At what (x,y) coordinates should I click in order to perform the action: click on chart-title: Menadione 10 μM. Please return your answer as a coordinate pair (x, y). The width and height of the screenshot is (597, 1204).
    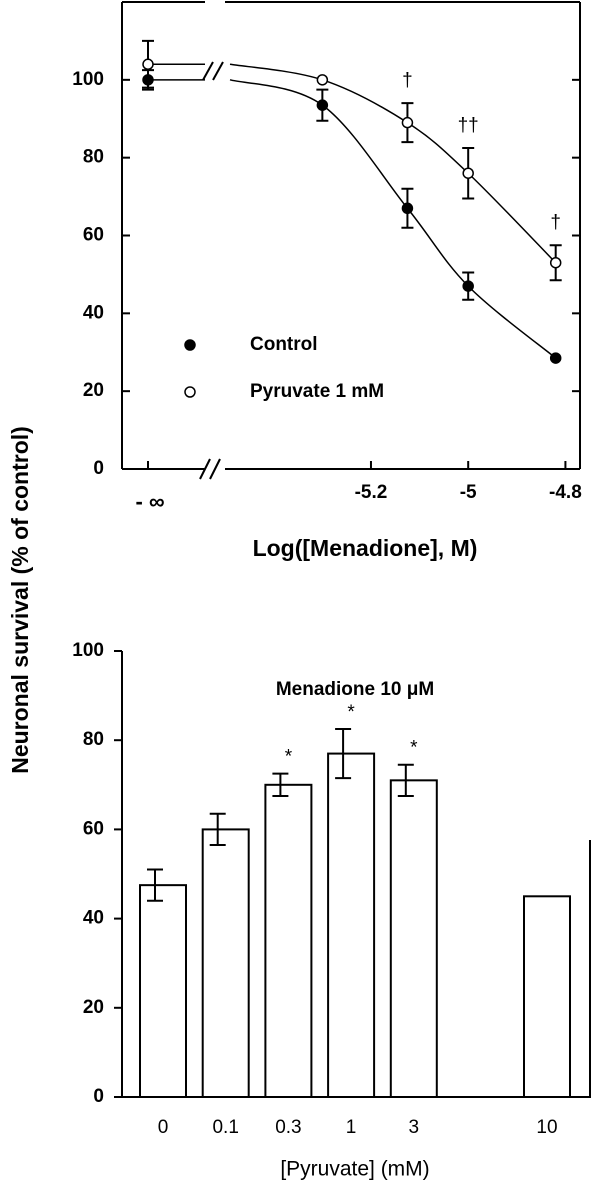
    Looking at the image, I should click on (355, 689).